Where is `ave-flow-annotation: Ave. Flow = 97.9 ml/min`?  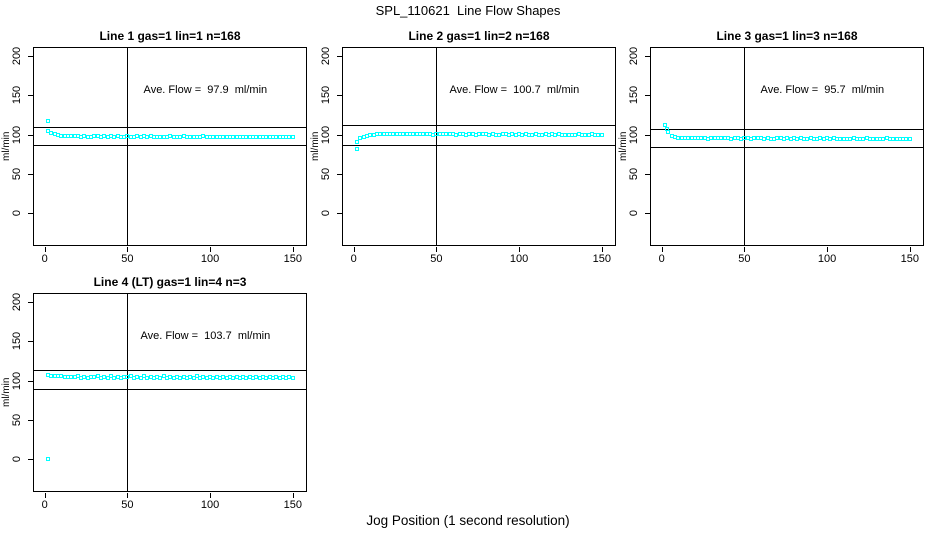
ave-flow-annotation: Ave. Flow = 97.9 ml/min is located at coordinates (205, 90).